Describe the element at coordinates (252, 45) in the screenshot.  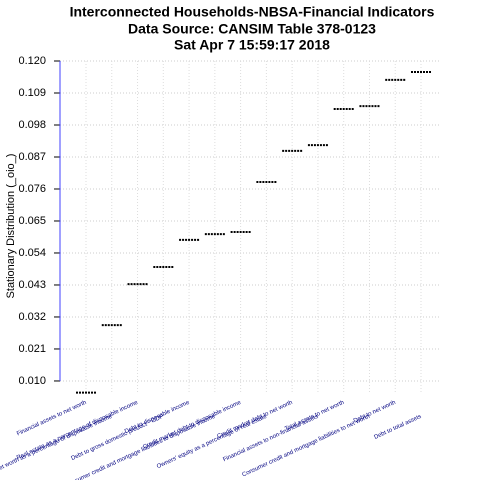
I see `chart-date: Sat Apr 7 15:59:17 2018` at that location.